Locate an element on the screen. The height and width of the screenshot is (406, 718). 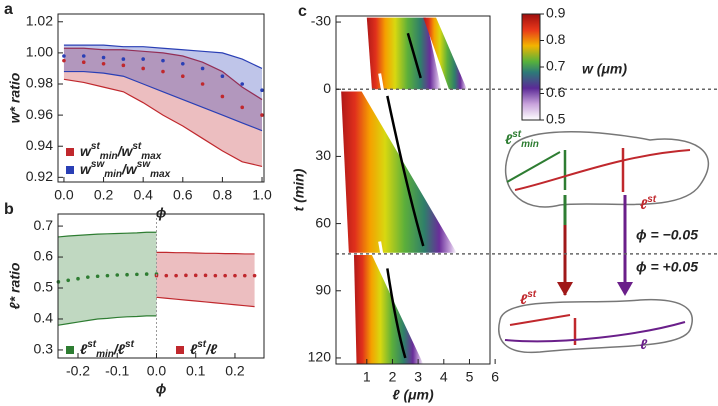
x-axis-label: ℓ (μm) is located at coordinates (413, 395).